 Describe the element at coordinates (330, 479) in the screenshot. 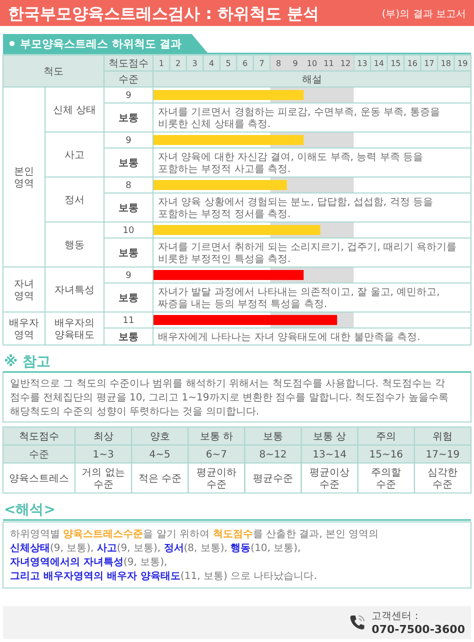

I see `text: 평균이상 수준` at that location.